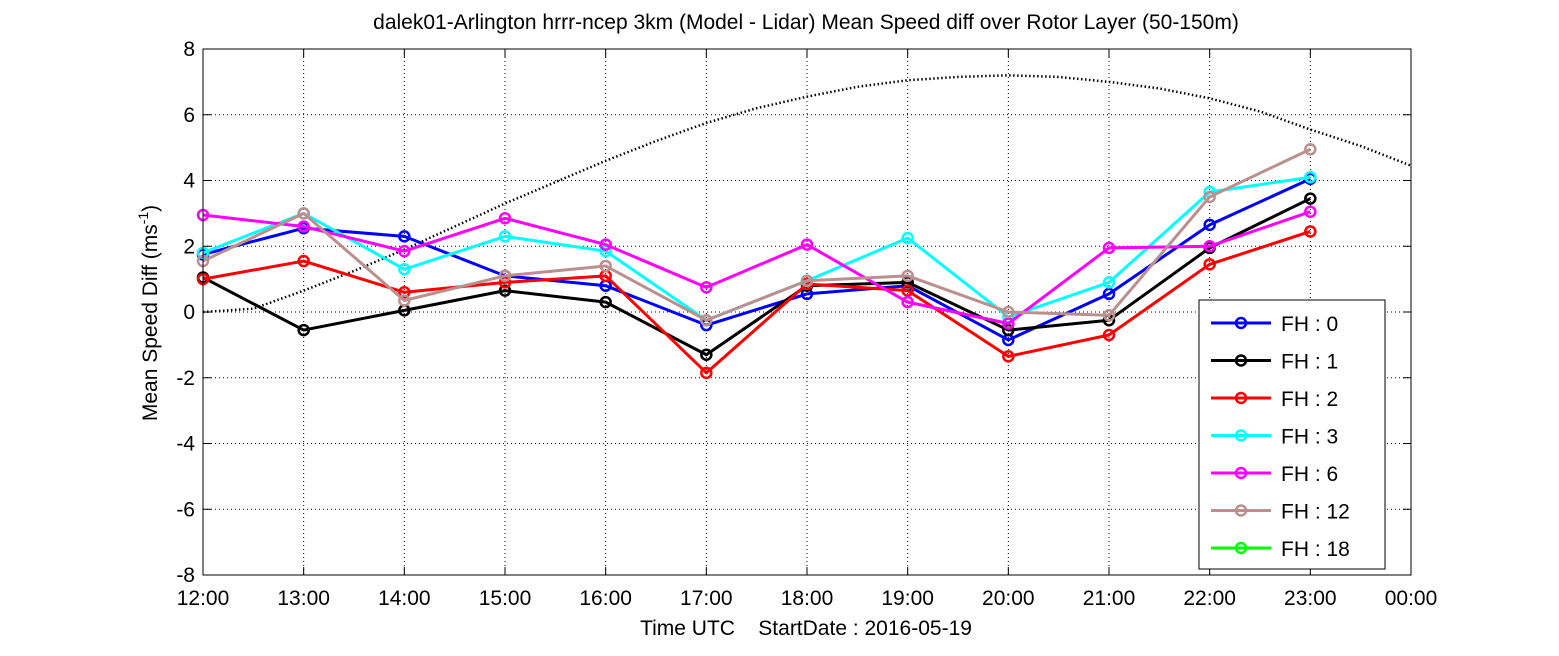  Describe the element at coordinates (865, 628) in the screenshot. I see `x-axis-label-startdate: StartDate : 2016-05-19` at that location.